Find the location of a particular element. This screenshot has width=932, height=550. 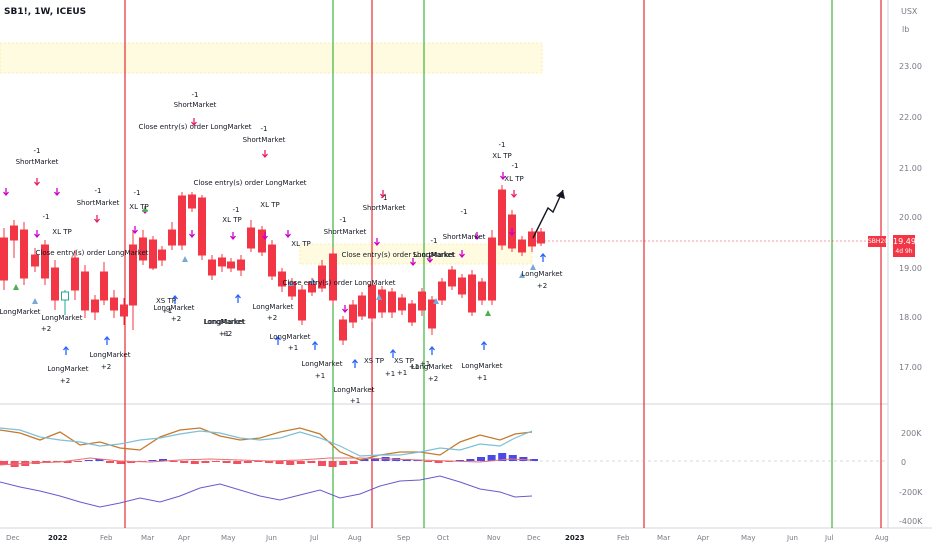

time-tick: Jun is located at coordinates (792, 538).